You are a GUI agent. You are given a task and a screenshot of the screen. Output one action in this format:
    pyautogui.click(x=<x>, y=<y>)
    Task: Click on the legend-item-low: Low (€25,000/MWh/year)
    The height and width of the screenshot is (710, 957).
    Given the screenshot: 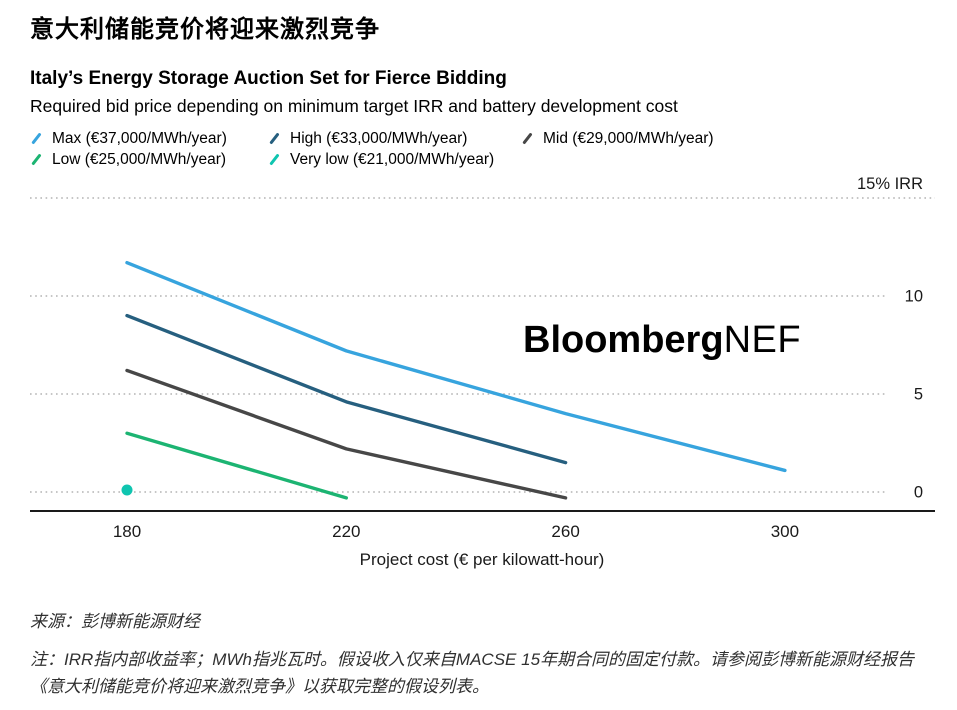 What is the action you would take?
    pyautogui.click(x=149, y=160)
    